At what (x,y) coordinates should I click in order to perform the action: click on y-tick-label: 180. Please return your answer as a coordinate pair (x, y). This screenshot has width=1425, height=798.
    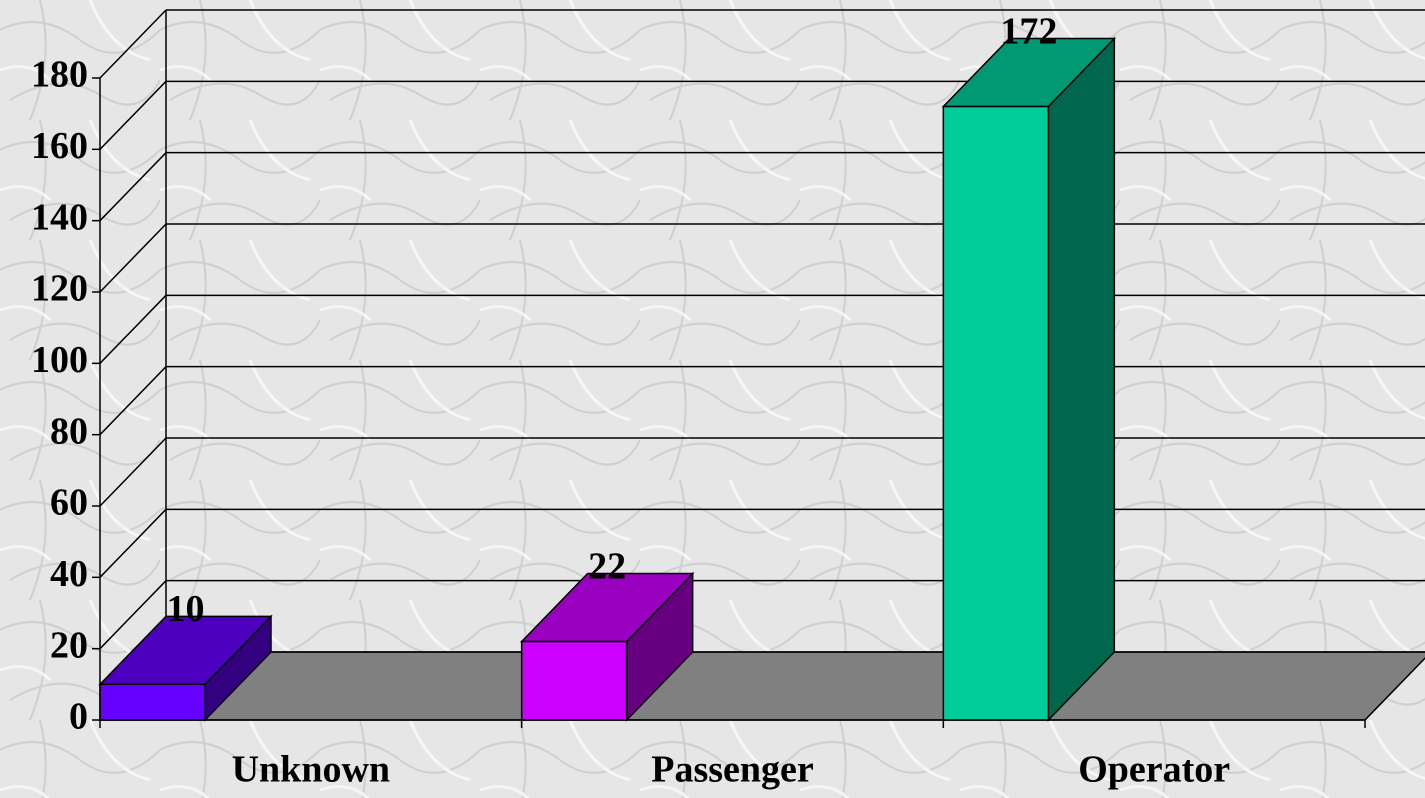
    Looking at the image, I should click on (59, 75).